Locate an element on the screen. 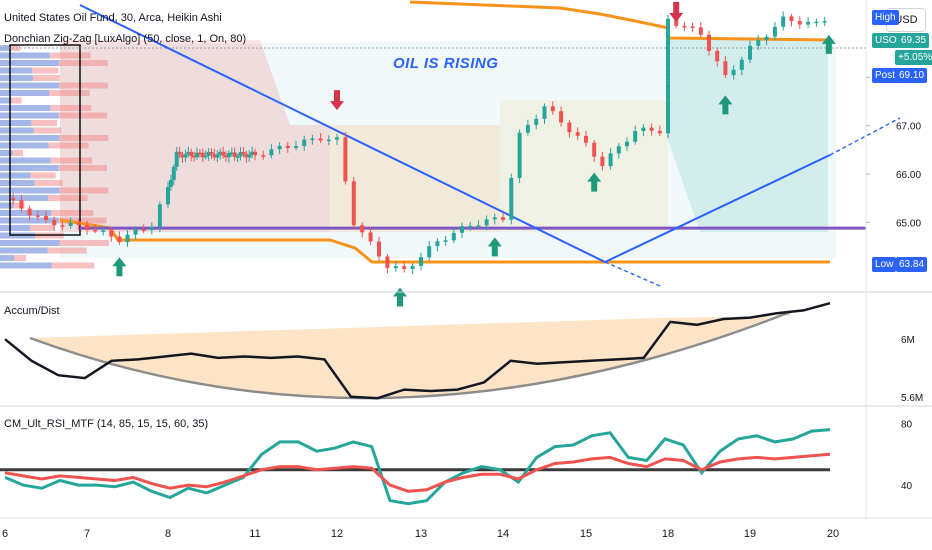 The image size is (932, 550). time-axis-tick: 11 is located at coordinates (254, 534).